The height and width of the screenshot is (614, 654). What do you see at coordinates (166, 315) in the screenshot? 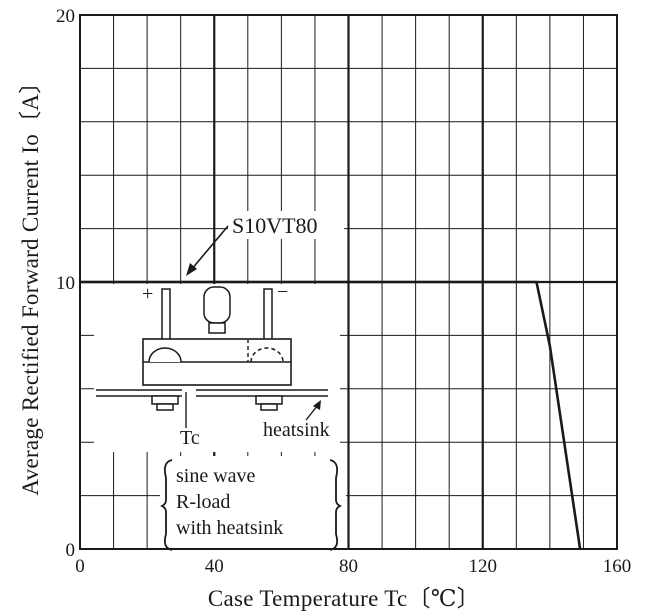
I see `lead-plus` at bounding box center [166, 315].